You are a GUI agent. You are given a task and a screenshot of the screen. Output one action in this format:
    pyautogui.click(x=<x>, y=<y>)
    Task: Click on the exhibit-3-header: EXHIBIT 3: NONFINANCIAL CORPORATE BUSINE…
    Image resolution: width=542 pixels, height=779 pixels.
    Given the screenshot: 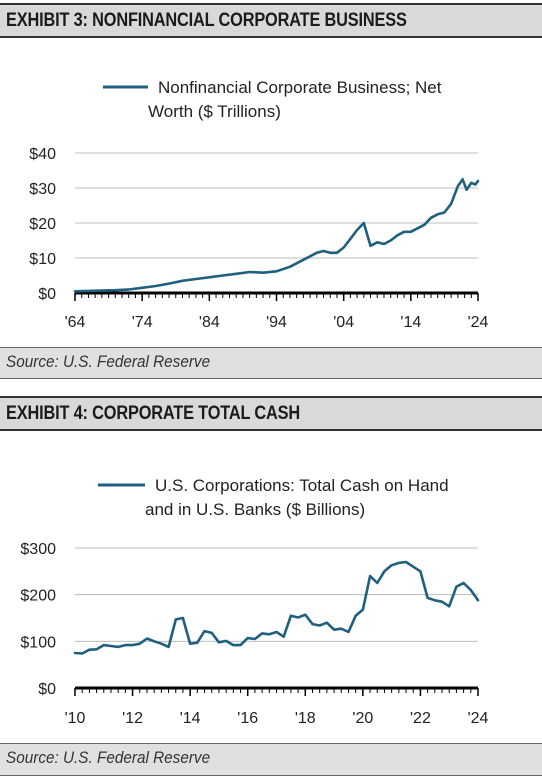 What is the action you would take?
    pyautogui.click(x=271, y=20)
    